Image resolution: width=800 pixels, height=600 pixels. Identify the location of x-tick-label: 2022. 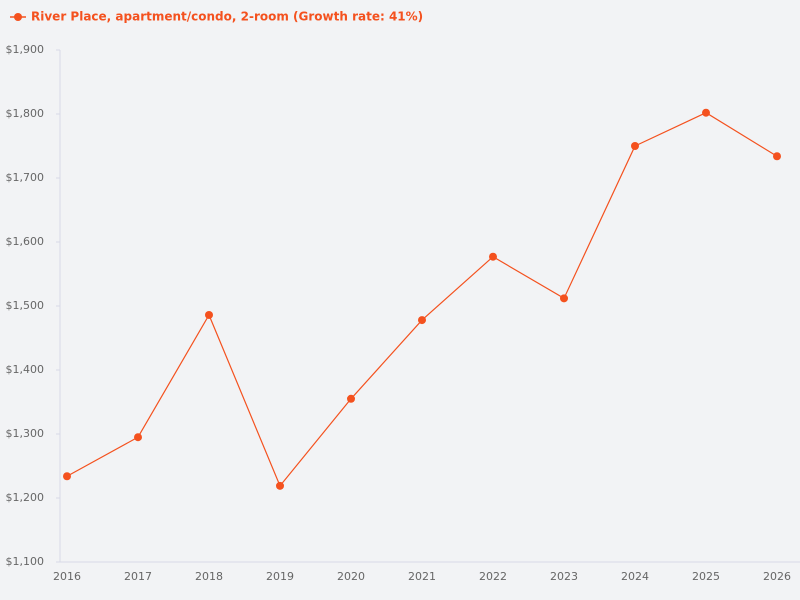
(493, 576).